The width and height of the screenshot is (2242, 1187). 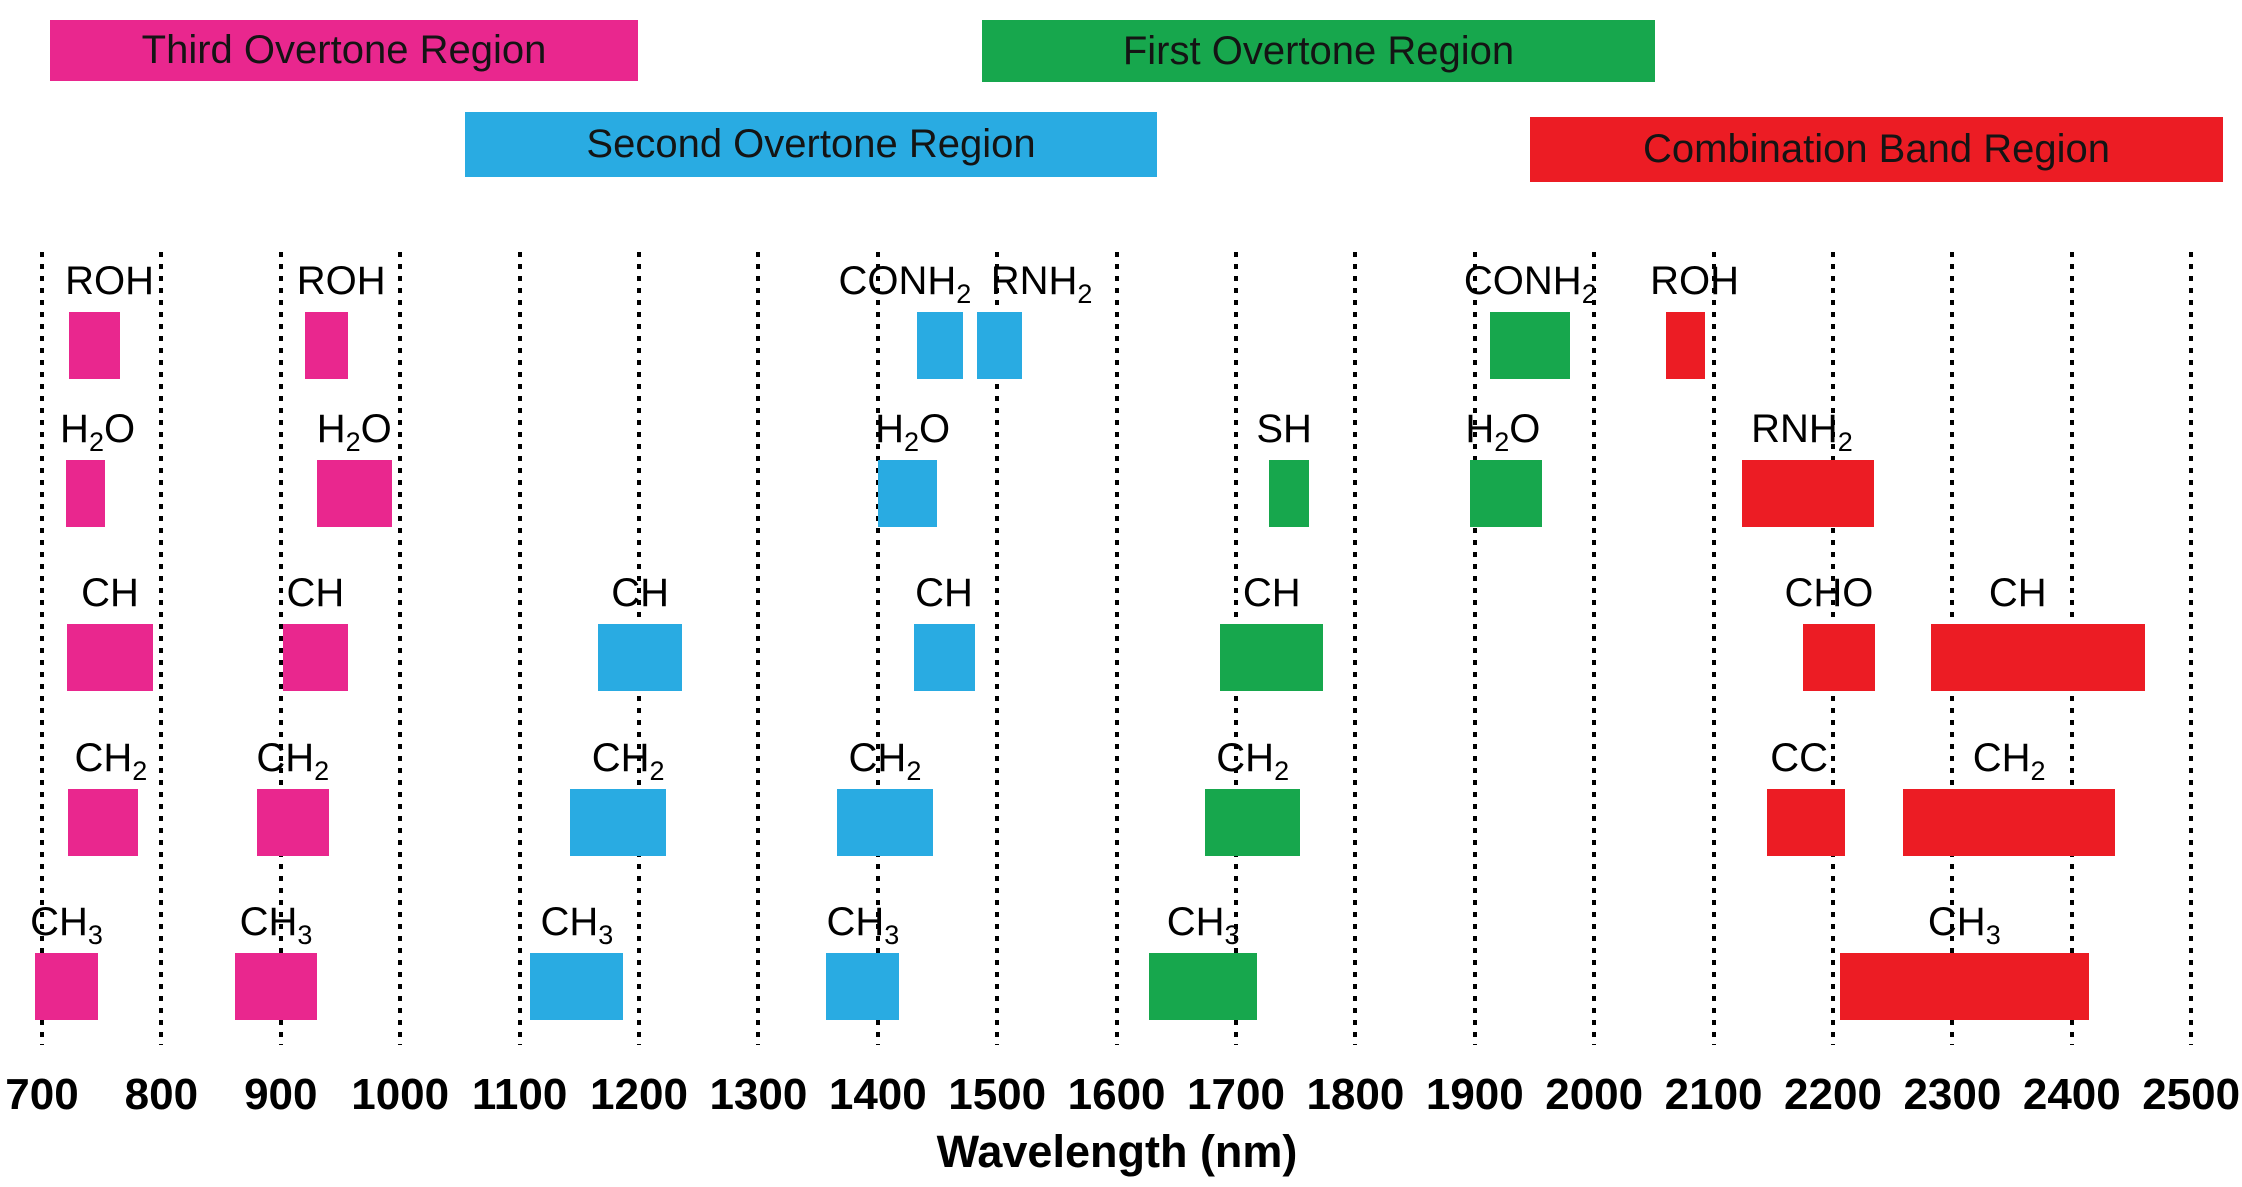 What do you see at coordinates (2037, 657) in the screenshot?
I see `band-ch-combination-band` at bounding box center [2037, 657].